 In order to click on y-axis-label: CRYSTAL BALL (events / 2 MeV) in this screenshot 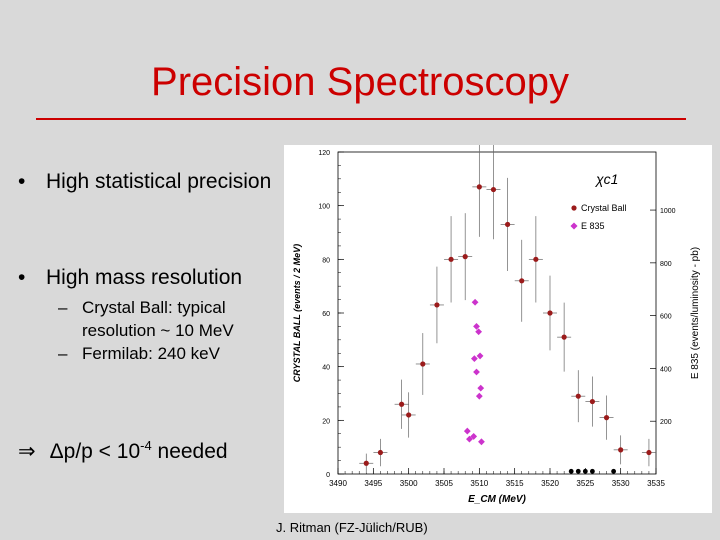, I will do `click(297, 313)`.